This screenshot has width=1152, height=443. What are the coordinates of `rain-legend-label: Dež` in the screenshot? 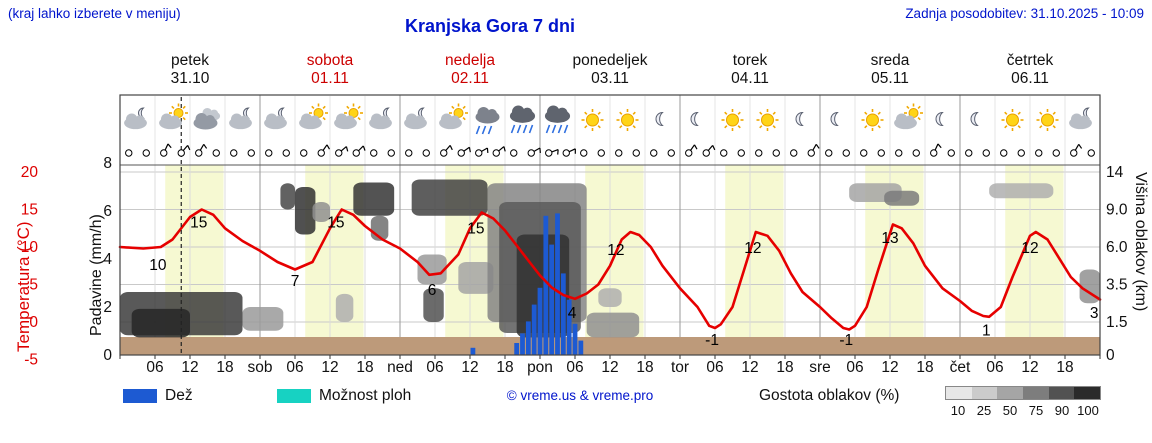 It's located at (179, 395).